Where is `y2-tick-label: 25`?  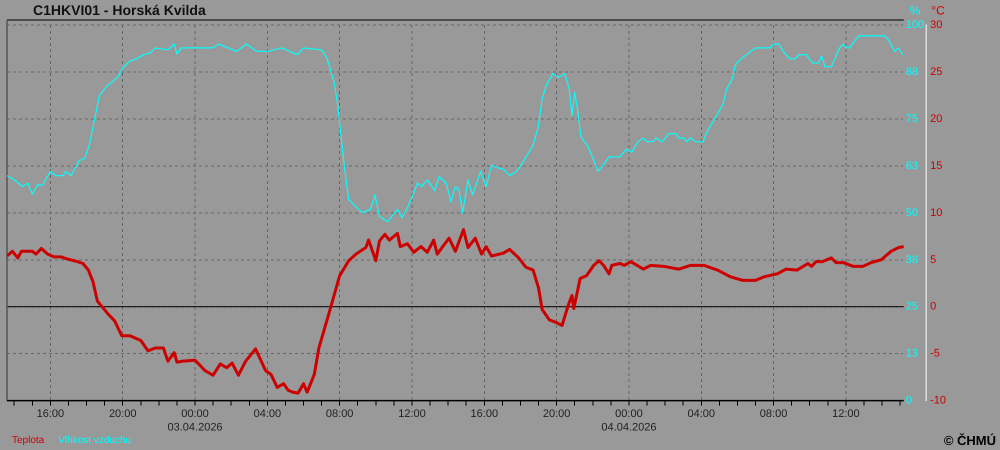
y2-tick-label: 25 is located at coordinates (912, 306).